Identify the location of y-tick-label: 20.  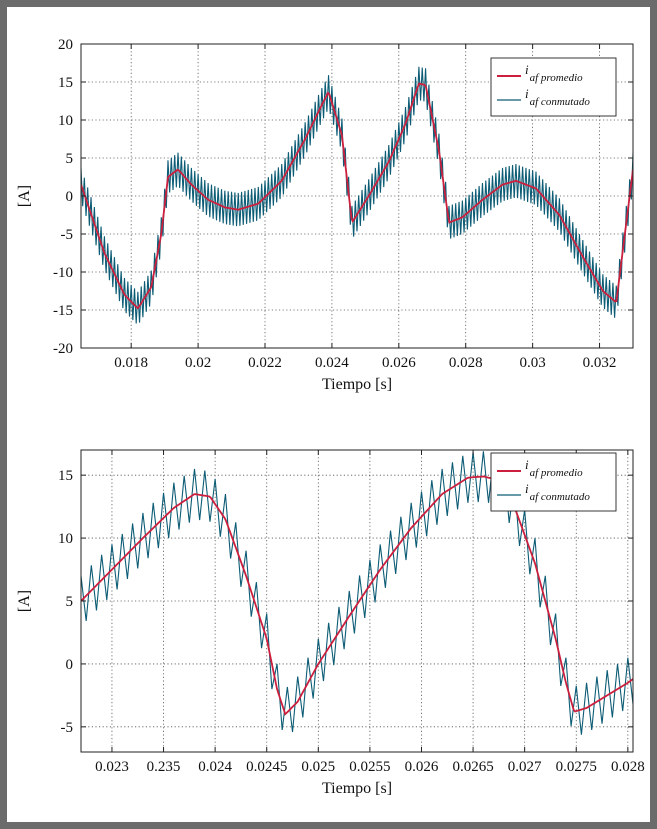
(65, 45).